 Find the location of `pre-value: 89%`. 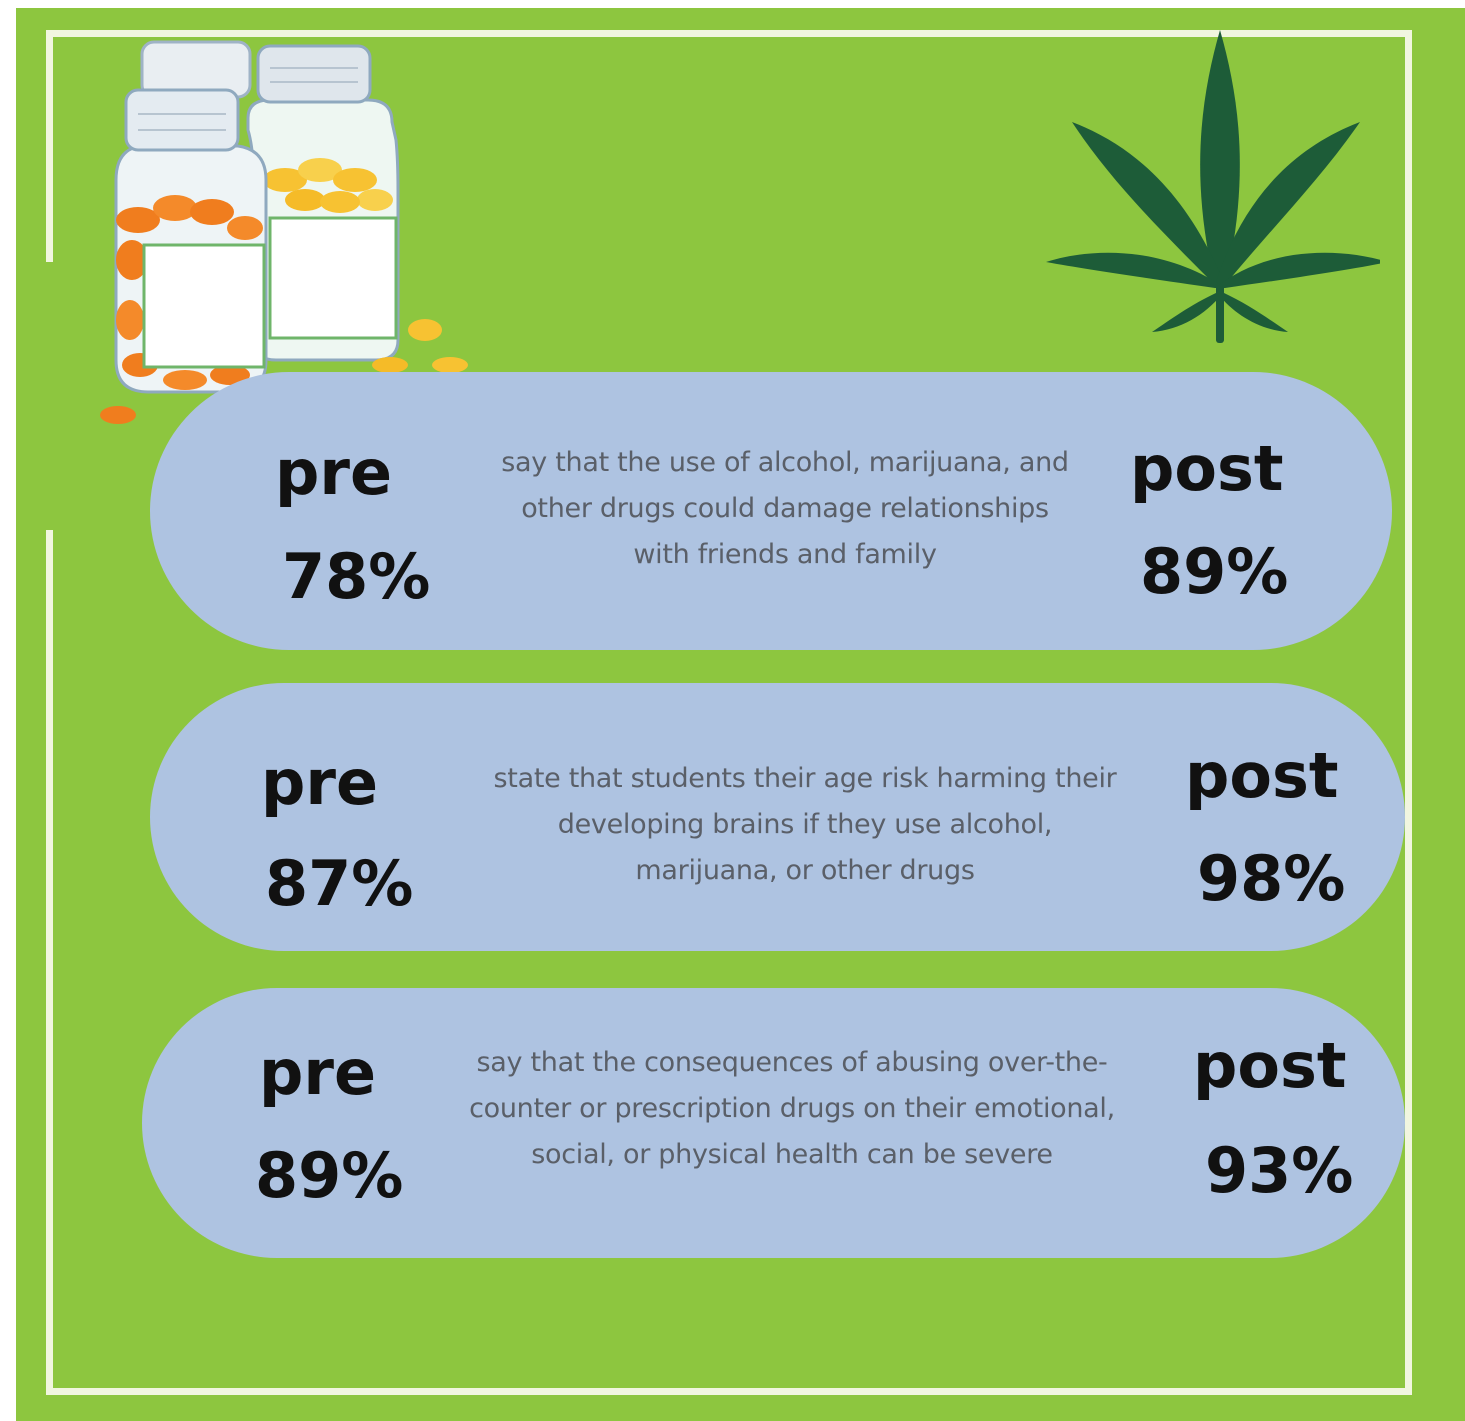

pre-value: 89% is located at coordinates (329, 1175).